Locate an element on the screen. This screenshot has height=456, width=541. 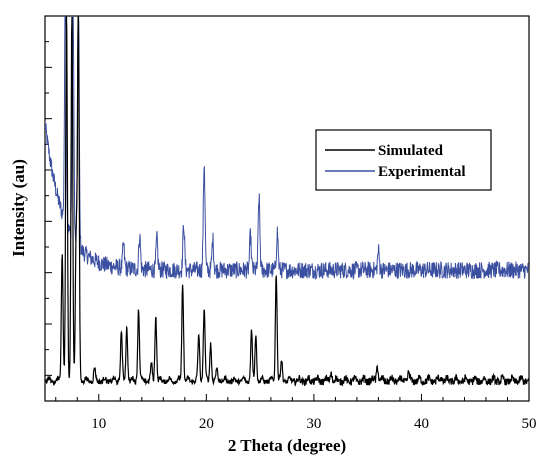
legend-box is located at coordinates (403, 160).